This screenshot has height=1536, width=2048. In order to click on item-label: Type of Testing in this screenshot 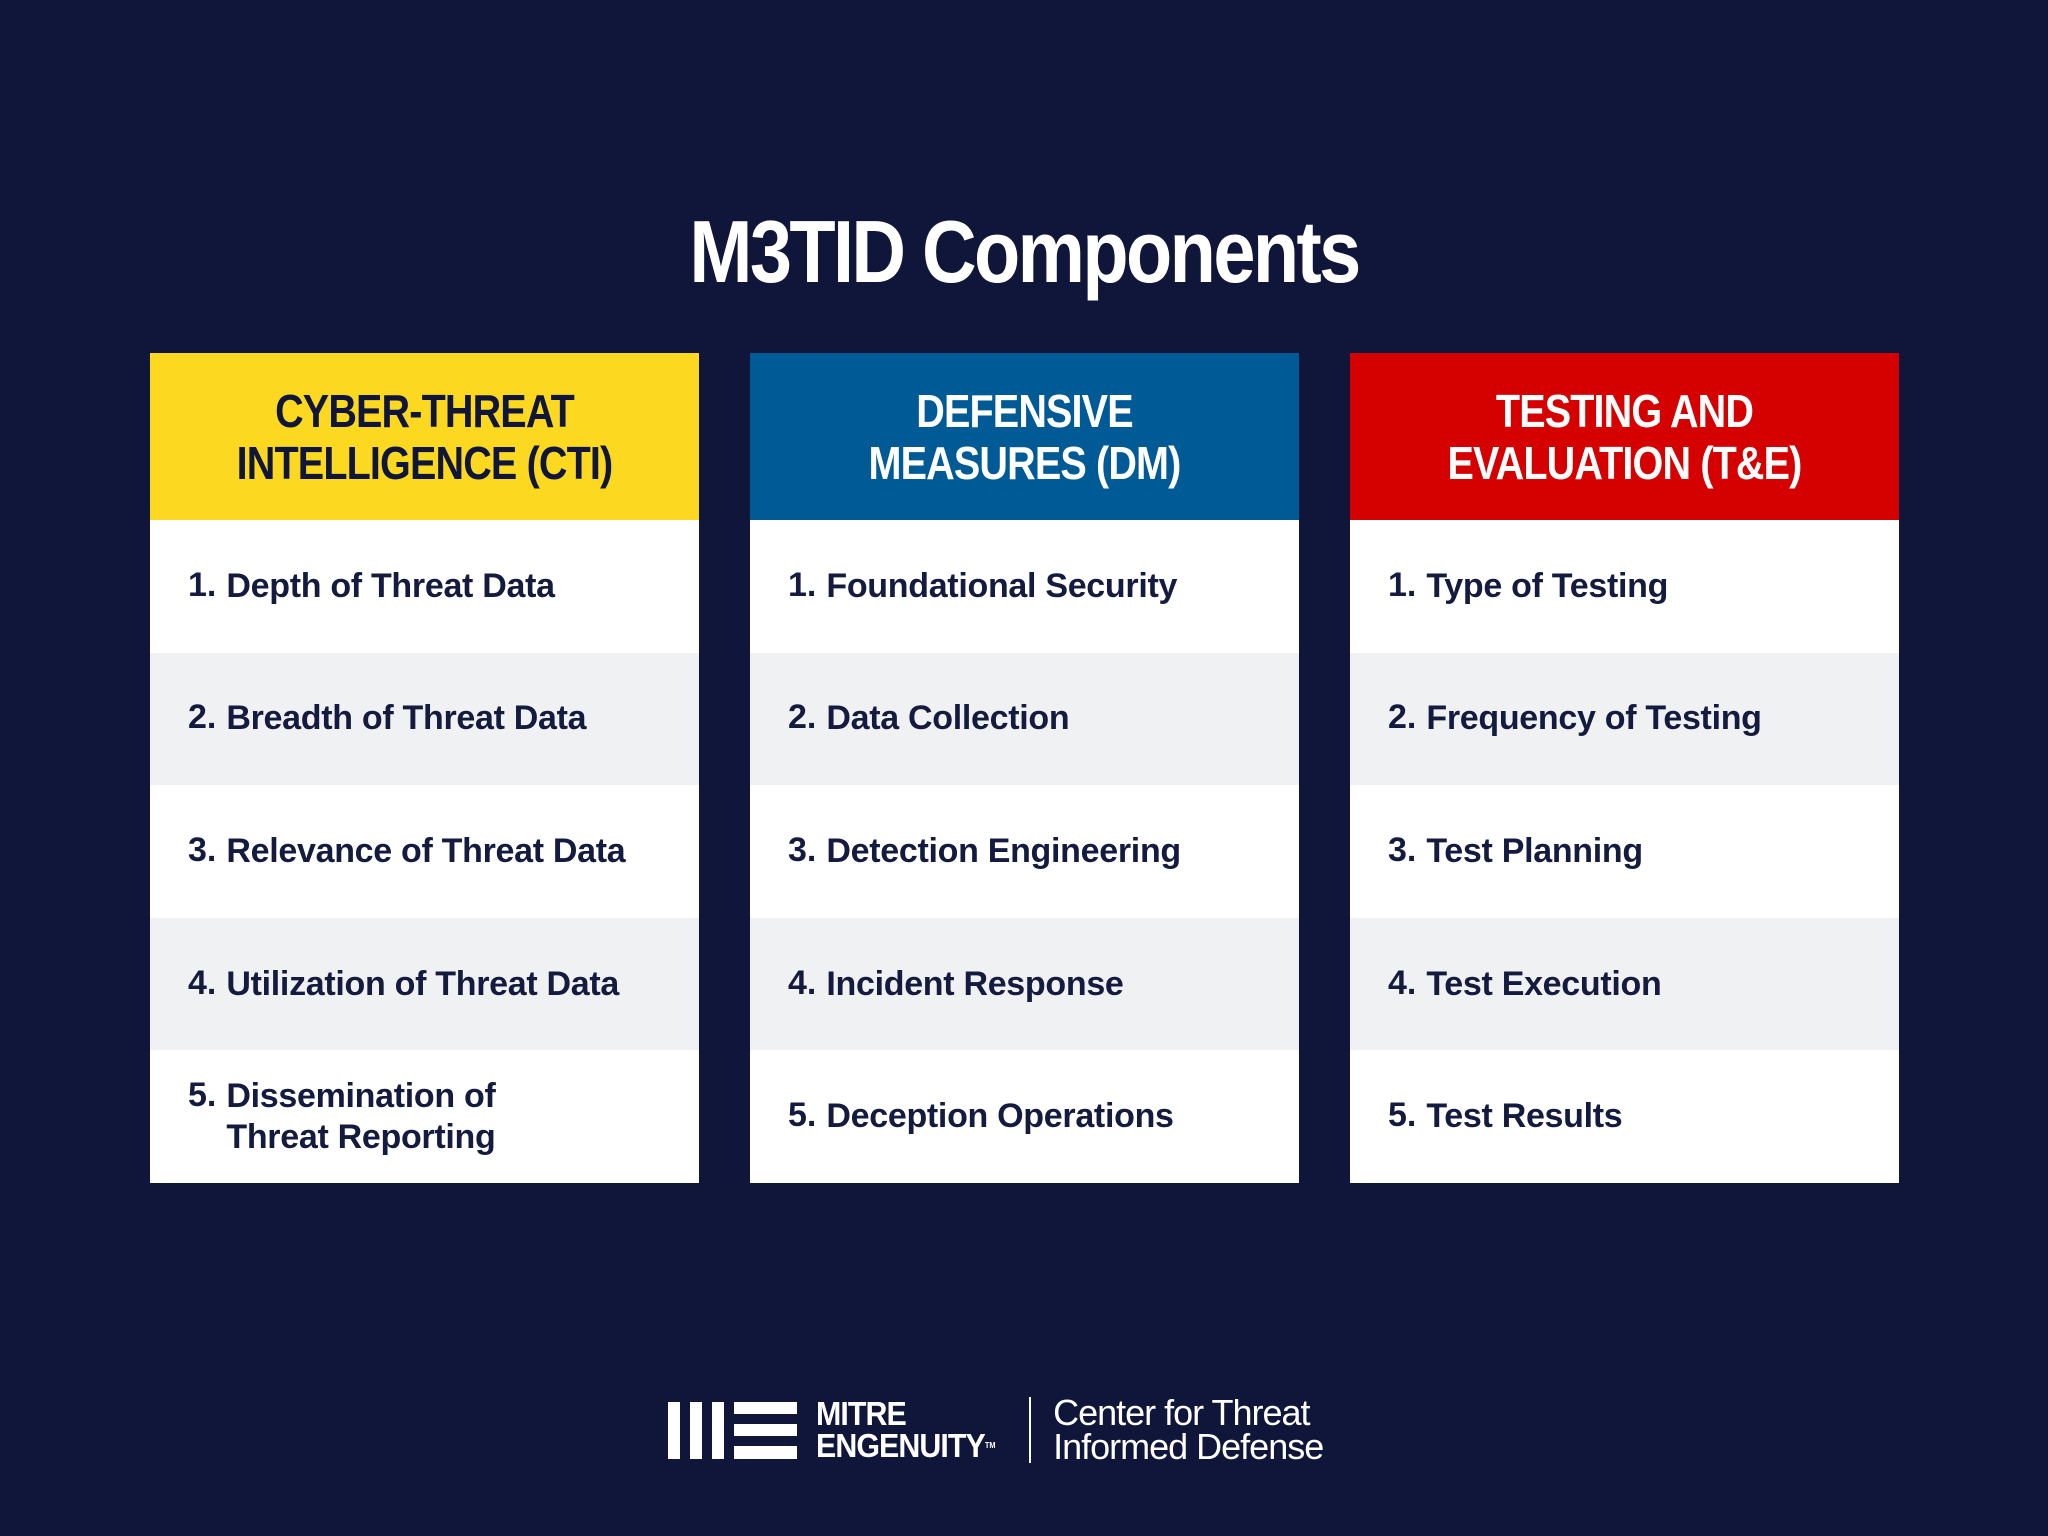, I will do `click(1547, 585)`.